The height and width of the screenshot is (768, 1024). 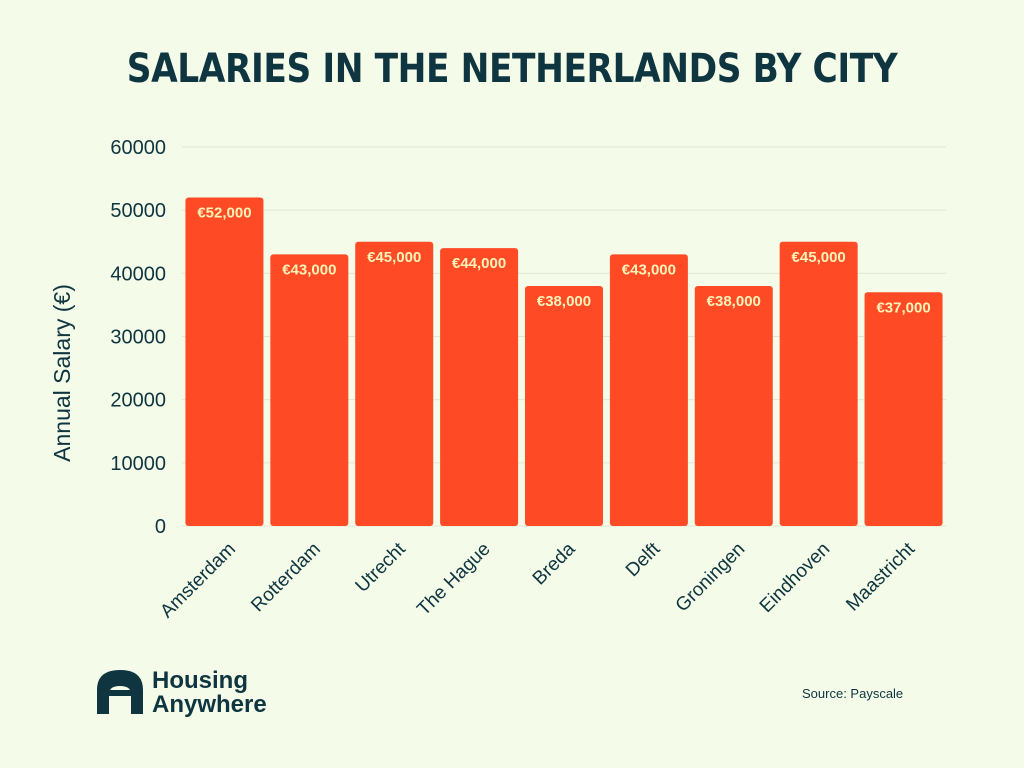 I want to click on y-tick-label: 20000, so click(x=138, y=401).